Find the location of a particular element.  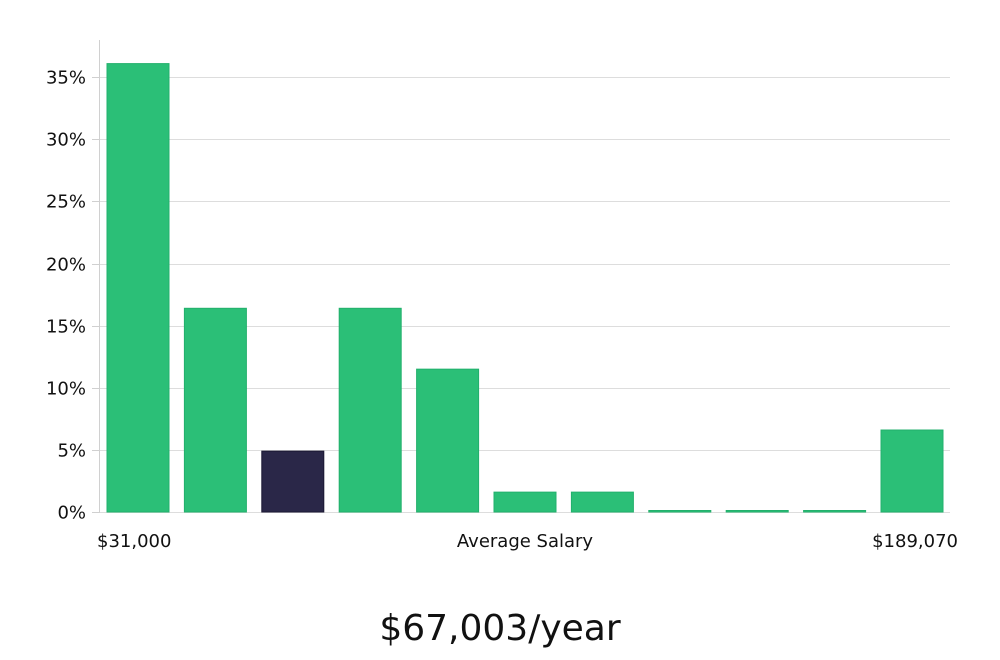

y-tick-label: 5% is located at coordinates (71, 451).